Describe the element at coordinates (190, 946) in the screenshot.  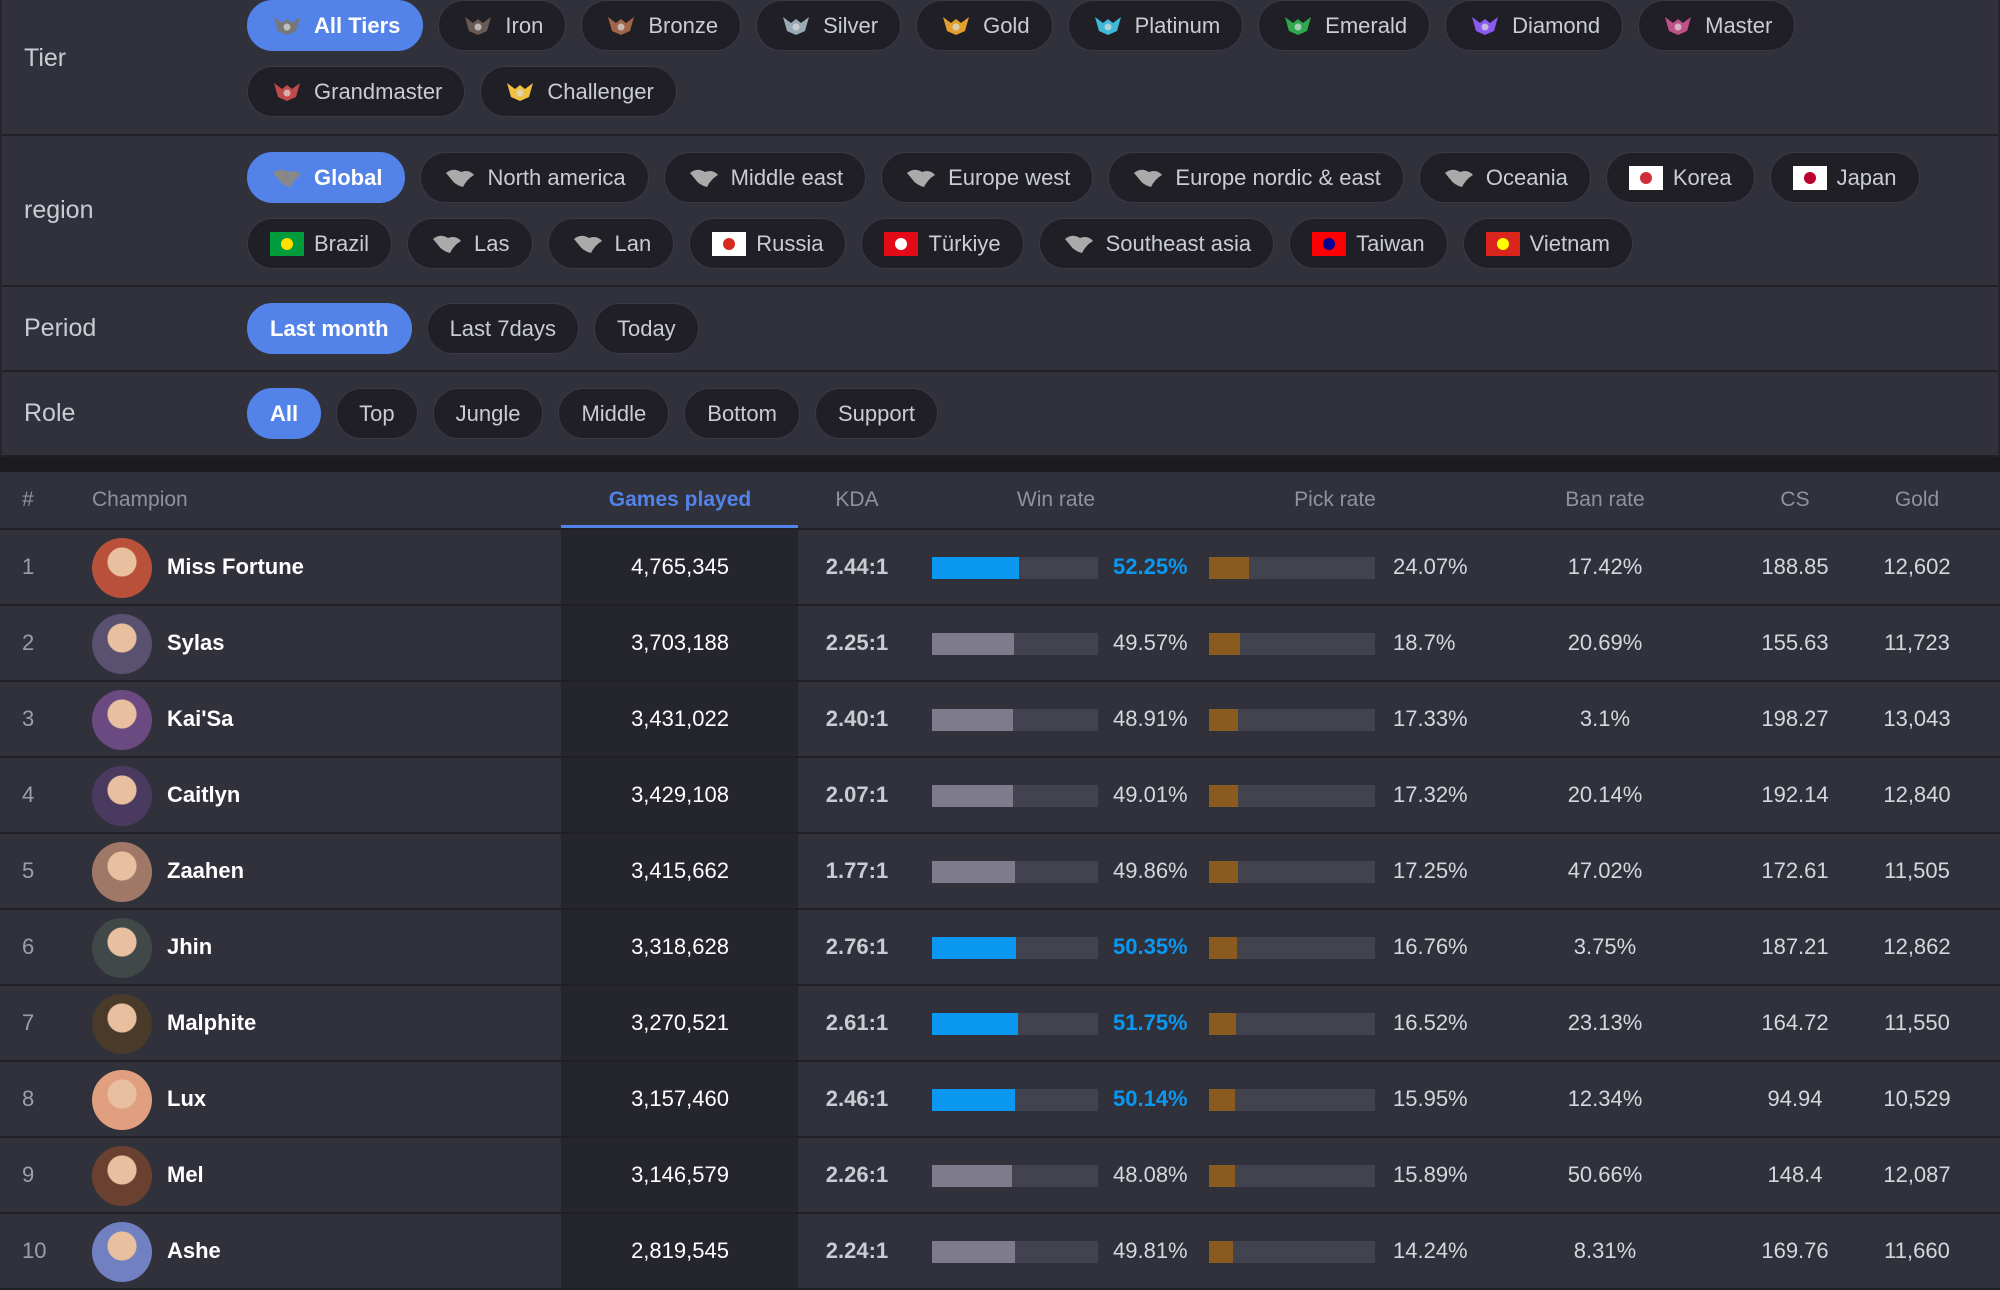
I see `champion-name: Jhin` at that location.